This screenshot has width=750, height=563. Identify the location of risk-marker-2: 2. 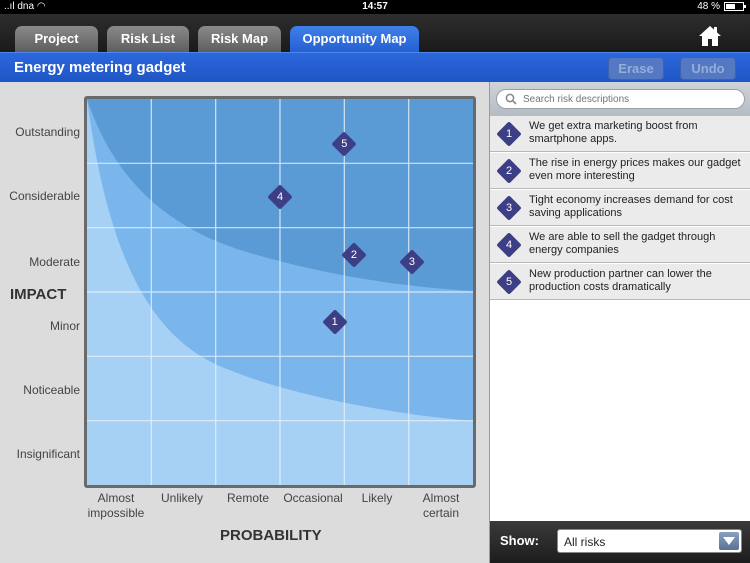
(354, 255).